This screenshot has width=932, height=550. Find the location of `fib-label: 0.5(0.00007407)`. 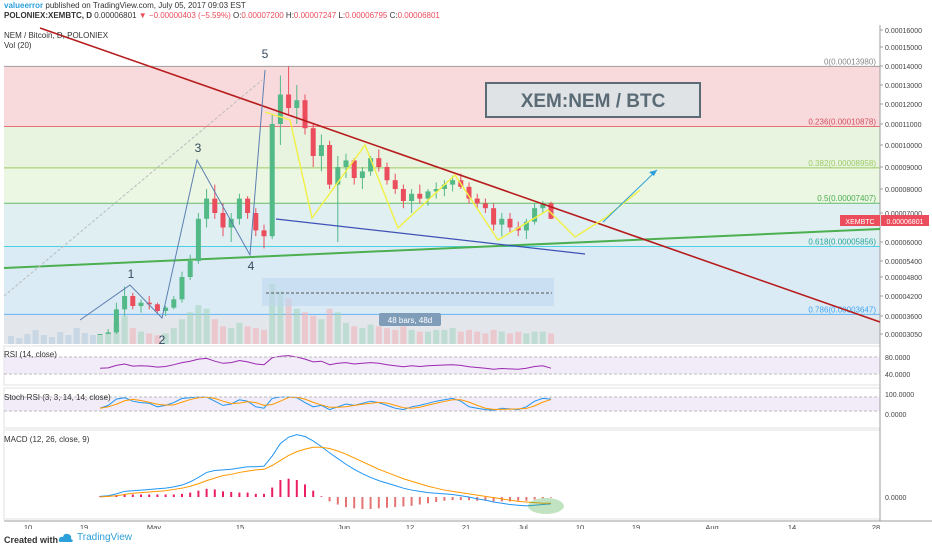

fib-label: 0.5(0.00007407) is located at coordinates (846, 198).